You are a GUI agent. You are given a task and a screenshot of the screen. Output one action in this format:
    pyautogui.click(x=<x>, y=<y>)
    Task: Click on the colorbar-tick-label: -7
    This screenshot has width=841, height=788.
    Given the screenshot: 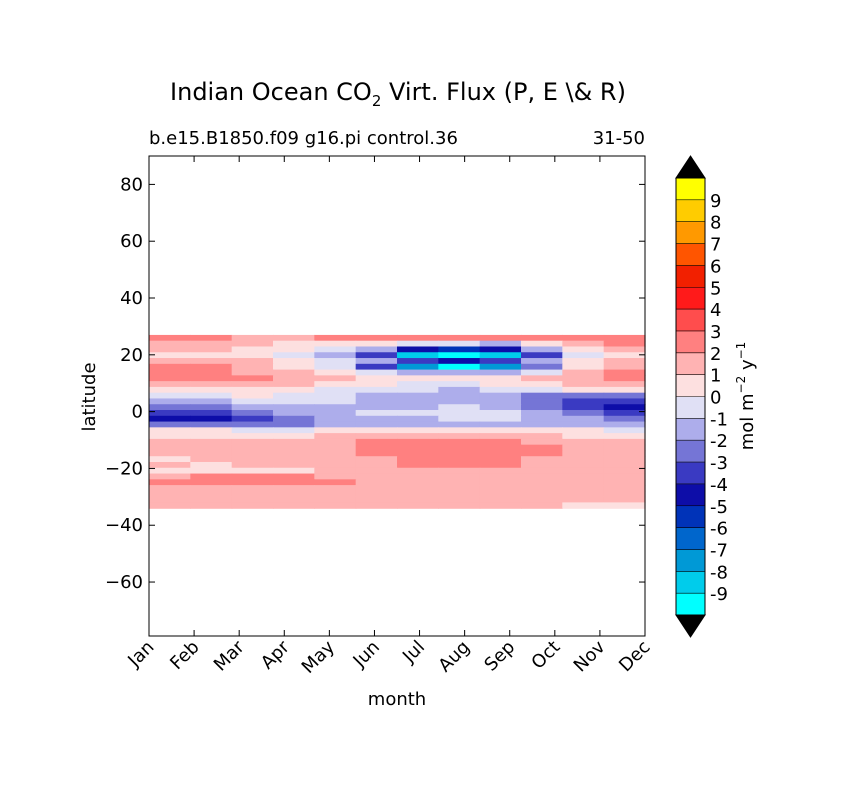 What is the action you would take?
    pyautogui.click(x=719, y=550)
    